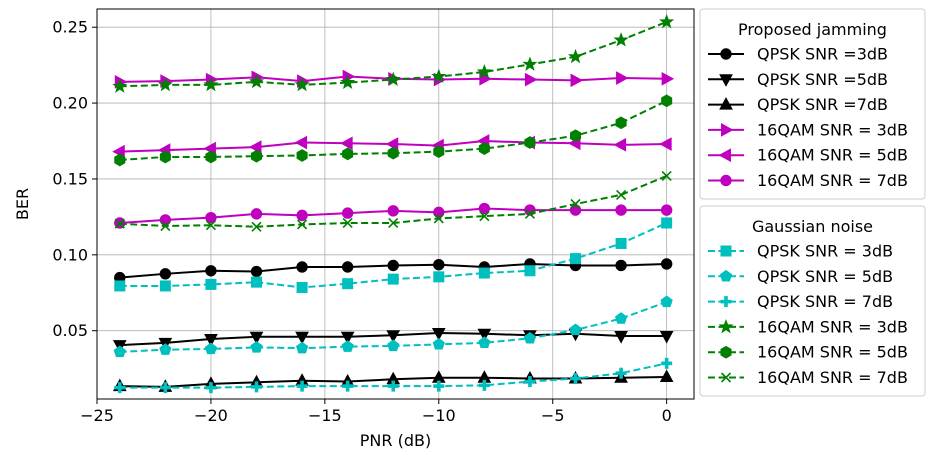 The image size is (929, 454). Describe the element at coordinates (70, 27) in the screenshot. I see `y-tick-label: 0.25` at that location.